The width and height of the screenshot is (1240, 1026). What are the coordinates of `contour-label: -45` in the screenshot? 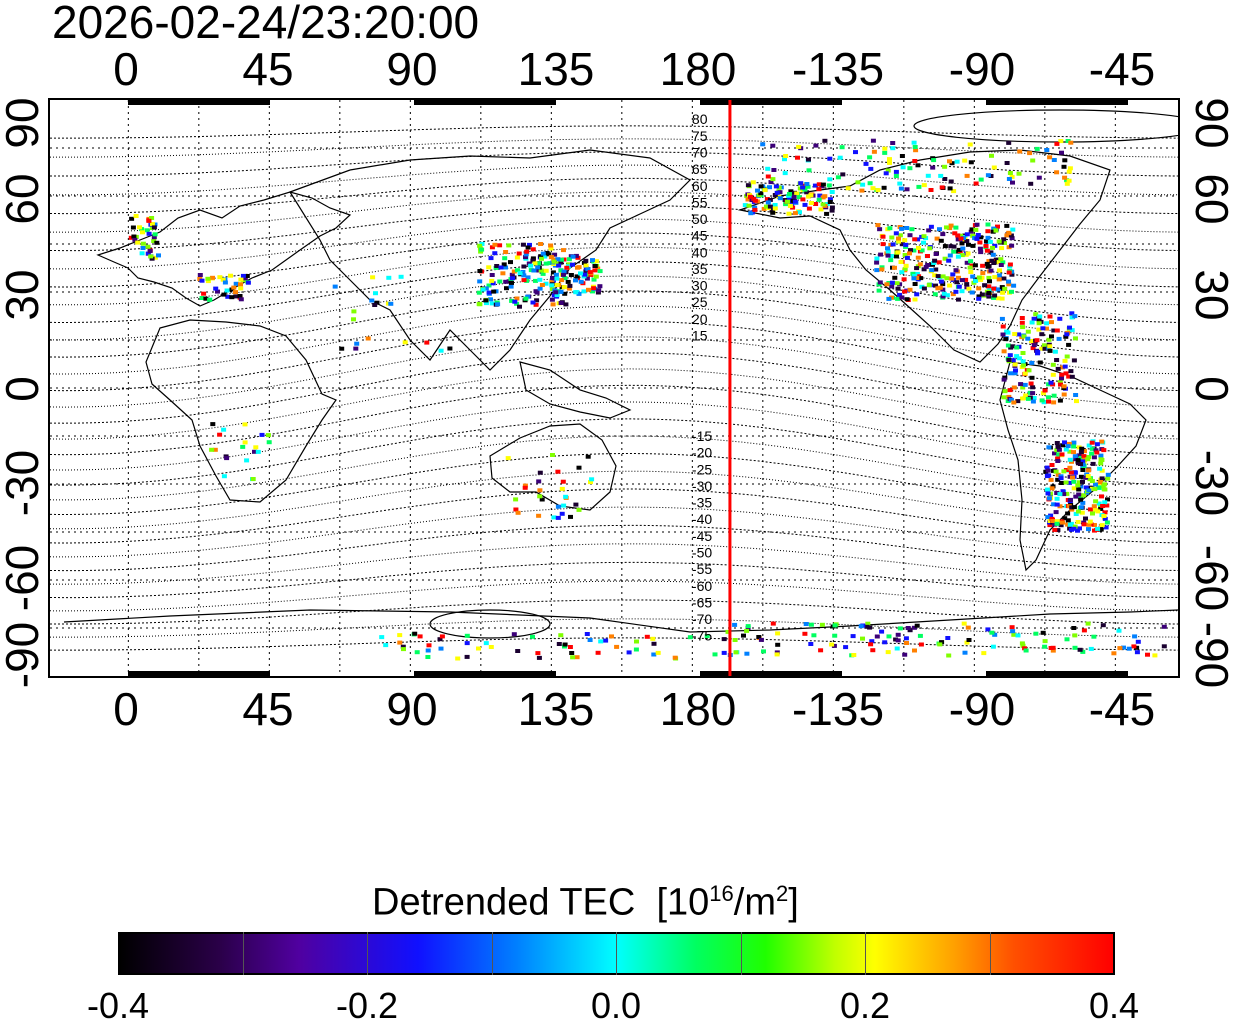 It's located at (702, 536).